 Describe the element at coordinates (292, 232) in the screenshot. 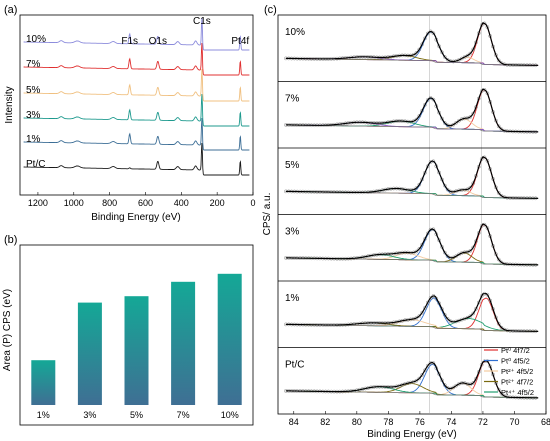

I see `panel-c-series-label: 3%` at that location.